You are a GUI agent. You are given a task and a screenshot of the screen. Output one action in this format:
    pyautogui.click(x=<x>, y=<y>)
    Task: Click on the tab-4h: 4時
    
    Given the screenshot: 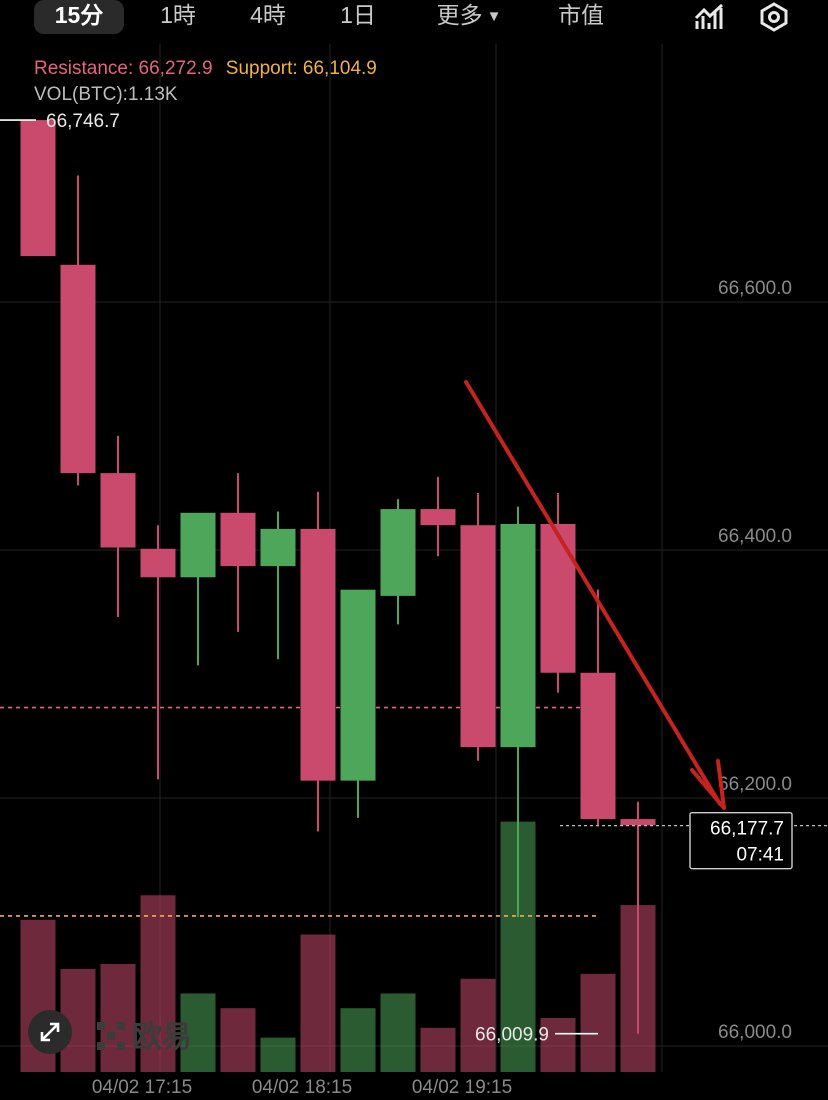 What is the action you would take?
    pyautogui.click(x=268, y=15)
    